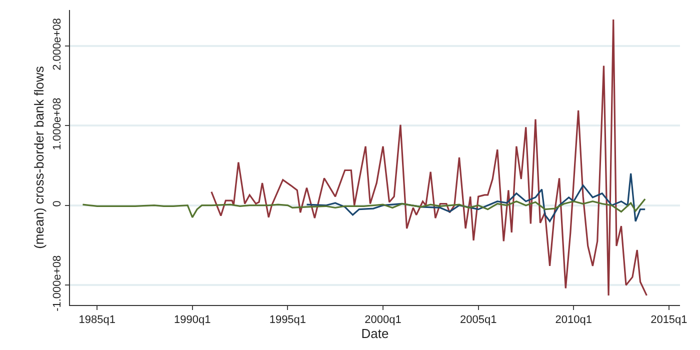 This screenshot has height=350, width=700. What do you see at coordinates (39, 157) in the screenshot?
I see `y-axis-title: (mean) cross-border bank flows` at bounding box center [39, 157].